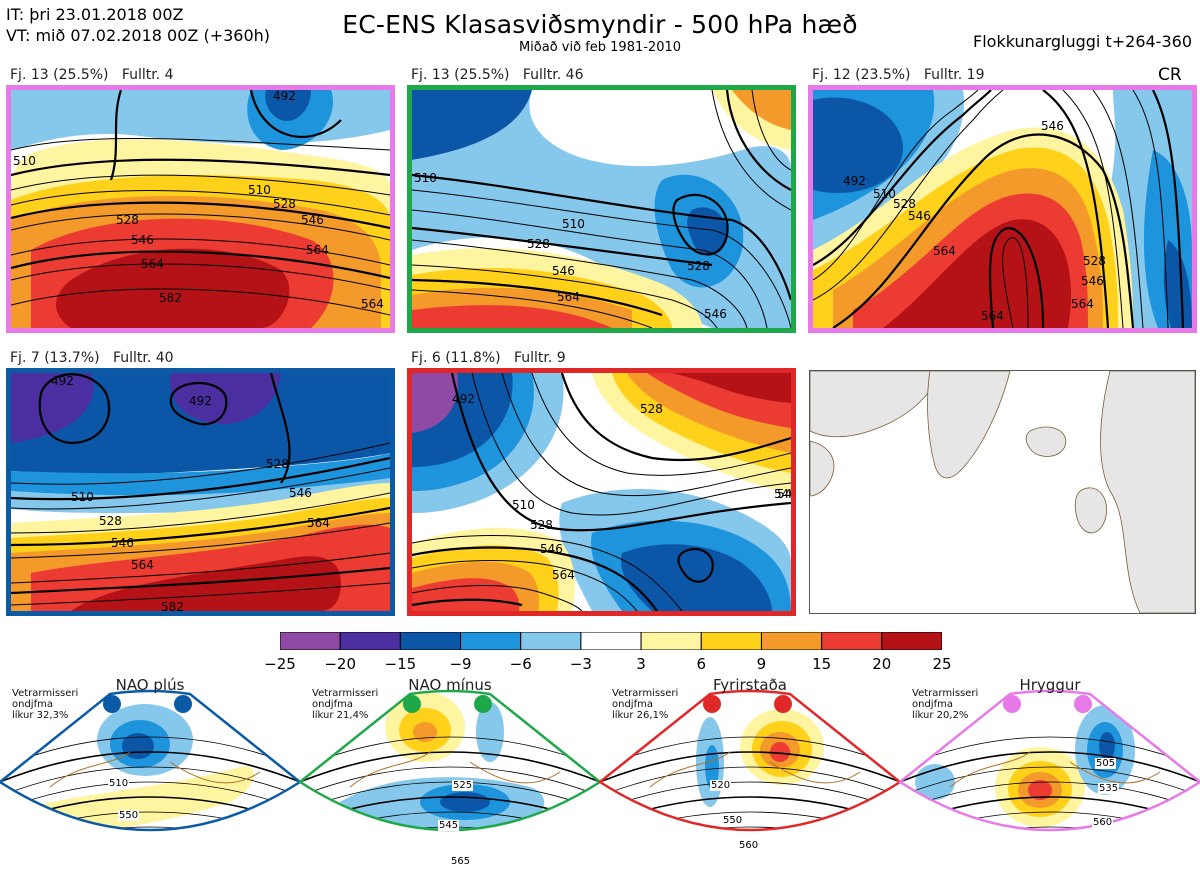 Image resolution: width=1200 pixels, height=875 pixels. What do you see at coordinates (761, 664) in the screenshot?
I see `colorbar-tick-label: 9` at bounding box center [761, 664].